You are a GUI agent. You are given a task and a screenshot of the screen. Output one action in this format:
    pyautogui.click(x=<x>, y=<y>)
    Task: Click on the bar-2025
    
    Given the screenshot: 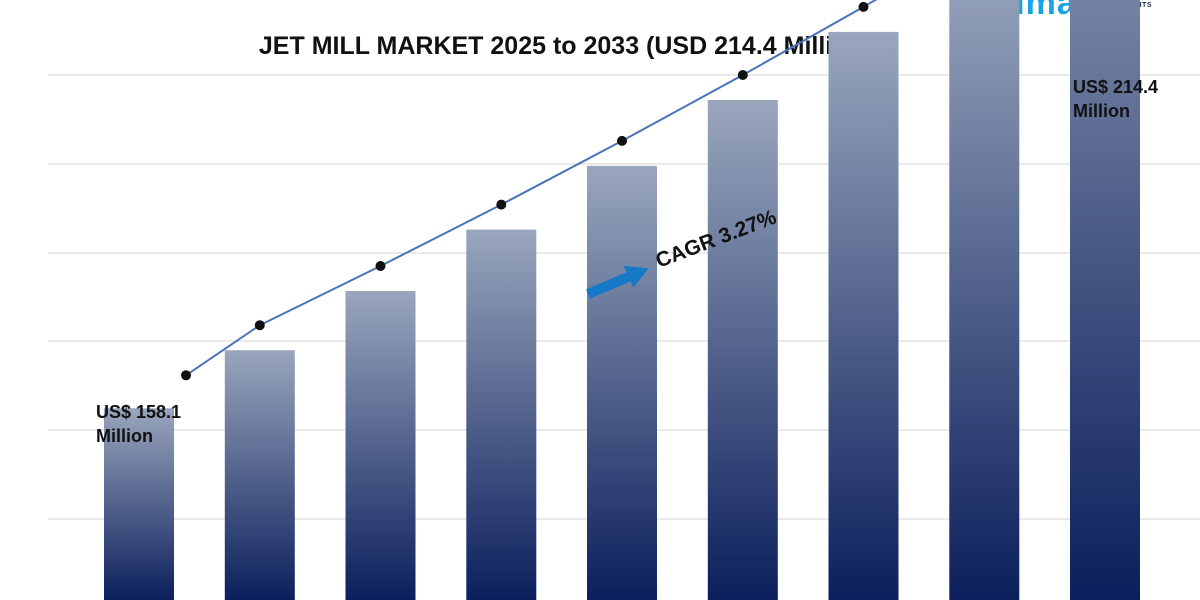 What is the action you would take?
    pyautogui.click(x=139, y=504)
    